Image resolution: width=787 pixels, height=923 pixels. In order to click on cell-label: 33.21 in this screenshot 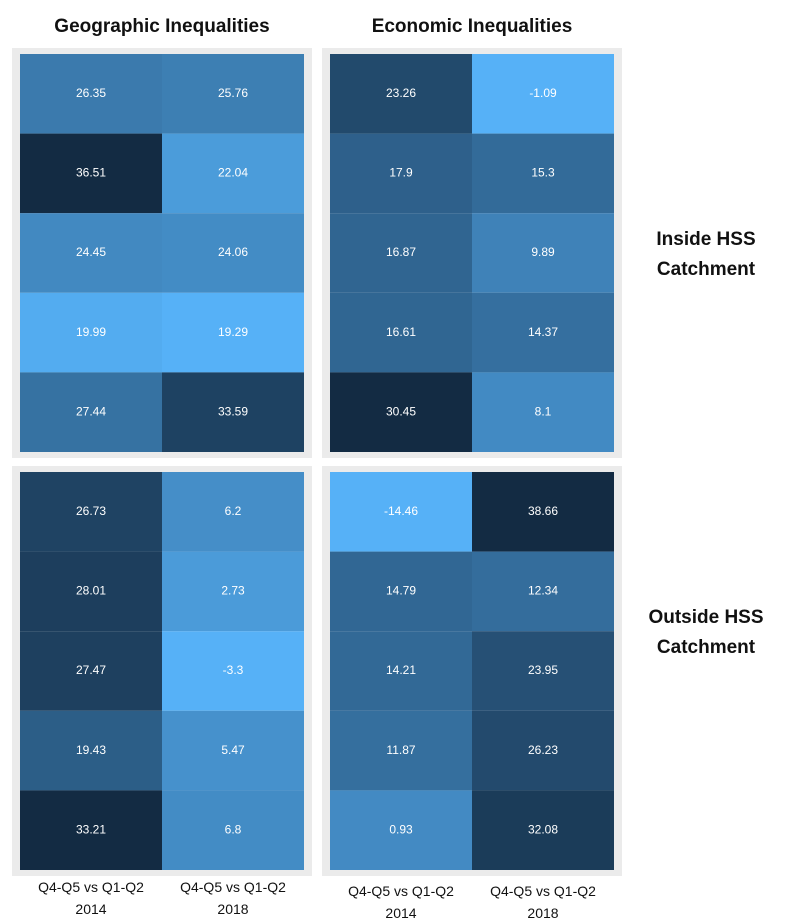, I will do `click(91, 829)`.